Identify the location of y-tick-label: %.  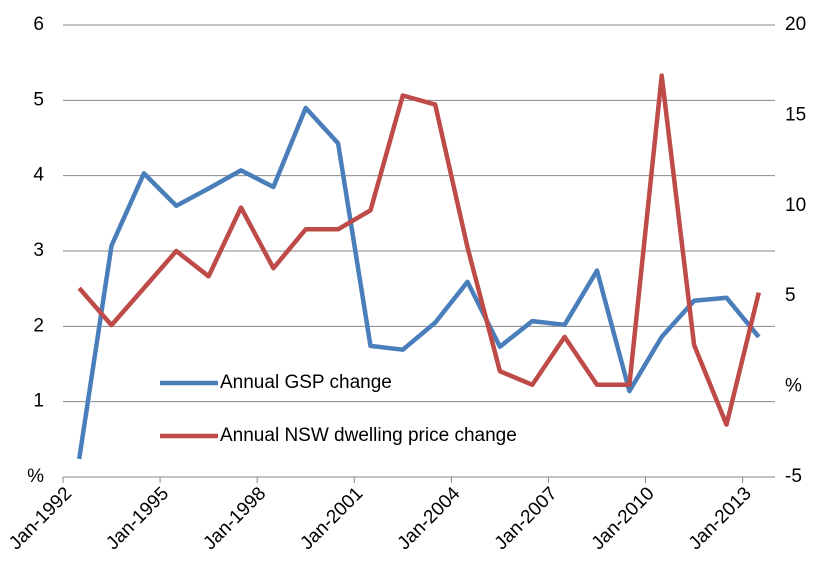
(35, 476).